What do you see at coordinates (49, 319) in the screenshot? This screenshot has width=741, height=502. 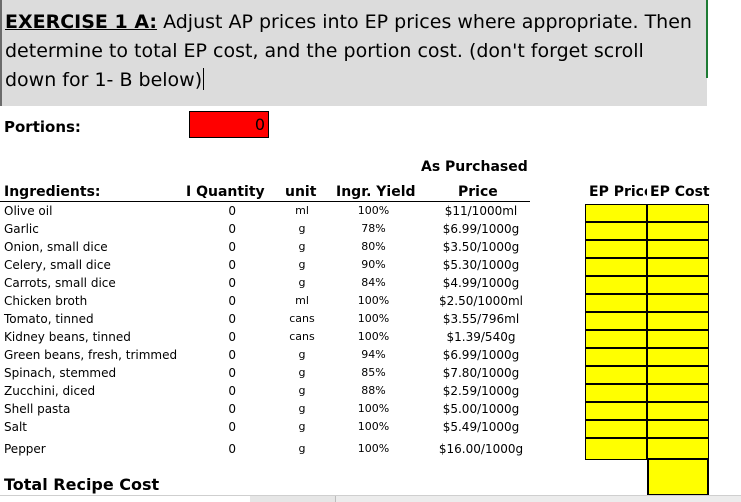 I see `ingredient-name: Tomato, tinned` at bounding box center [49, 319].